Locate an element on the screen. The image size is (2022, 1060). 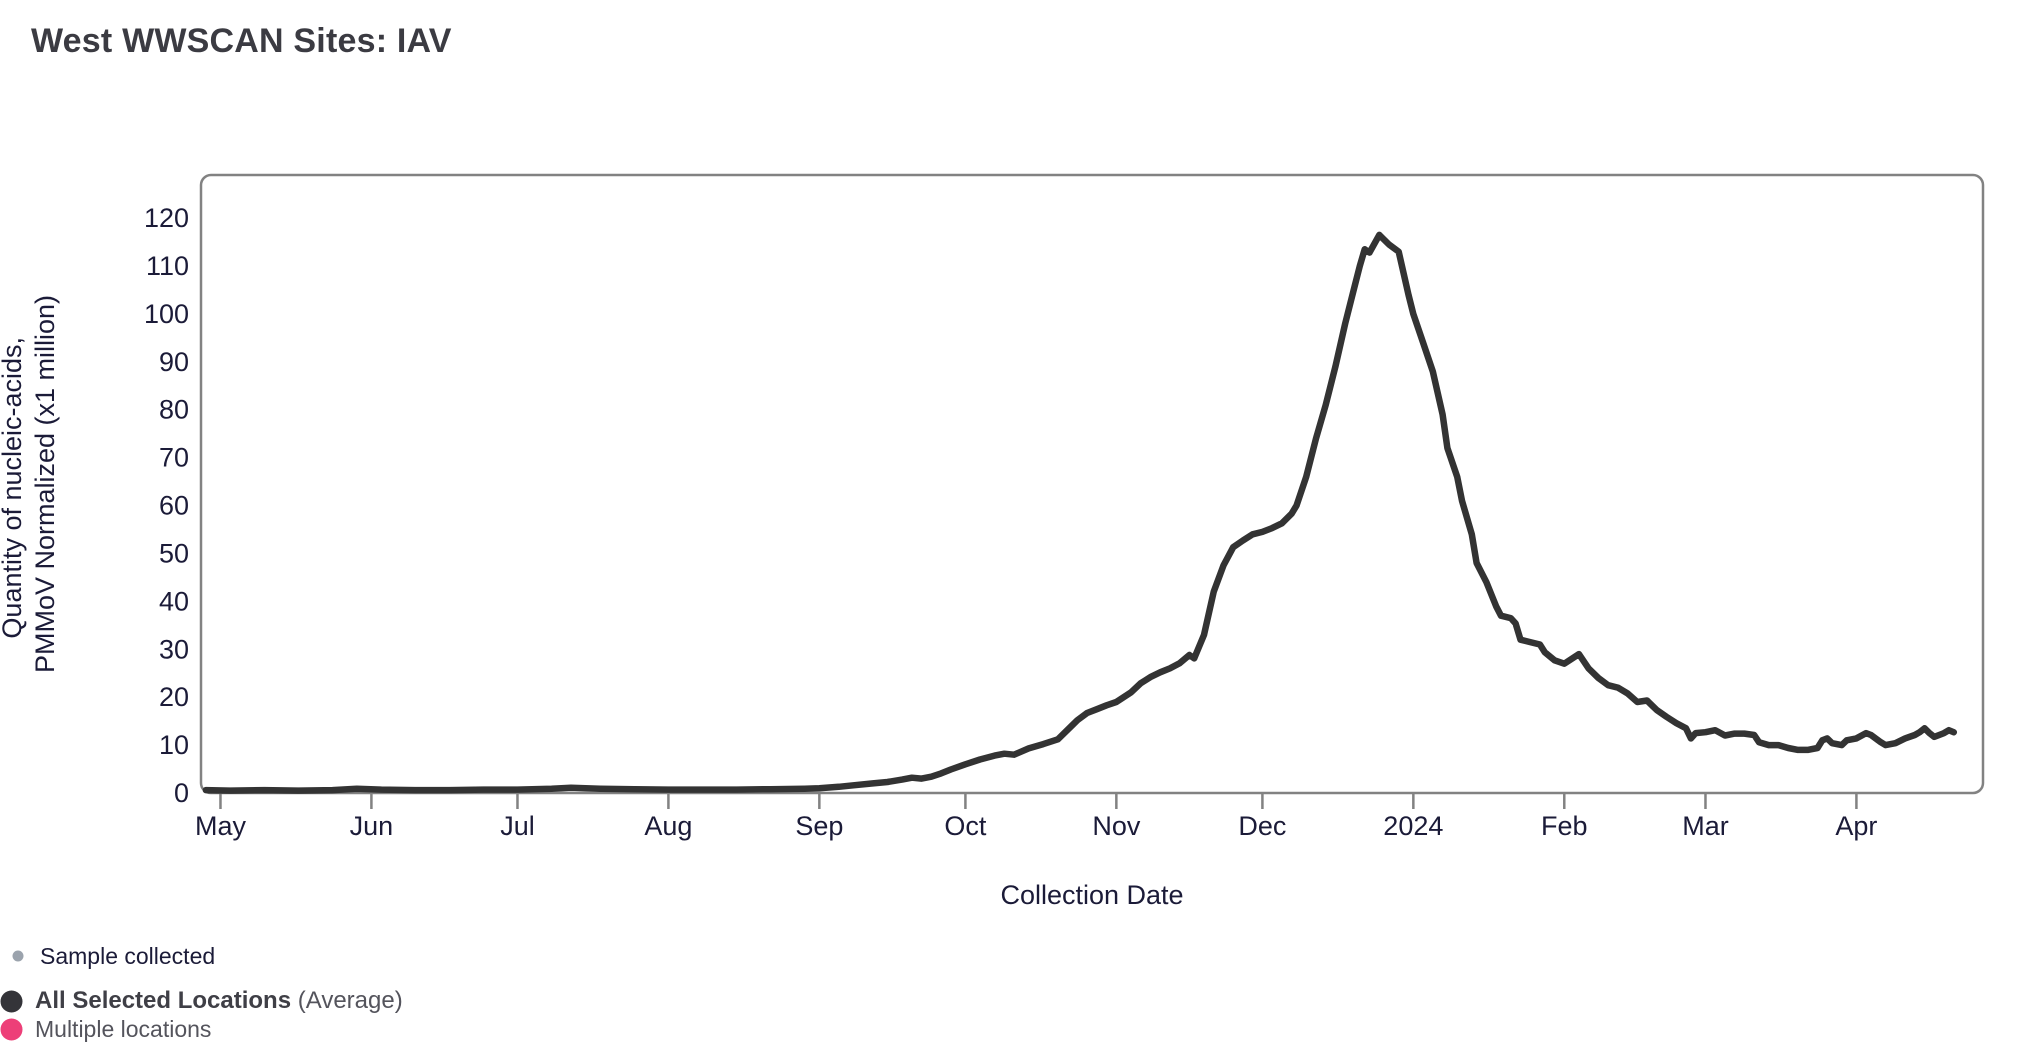
legend-item-sample-collected: Sample collected is located at coordinates (201, 956).